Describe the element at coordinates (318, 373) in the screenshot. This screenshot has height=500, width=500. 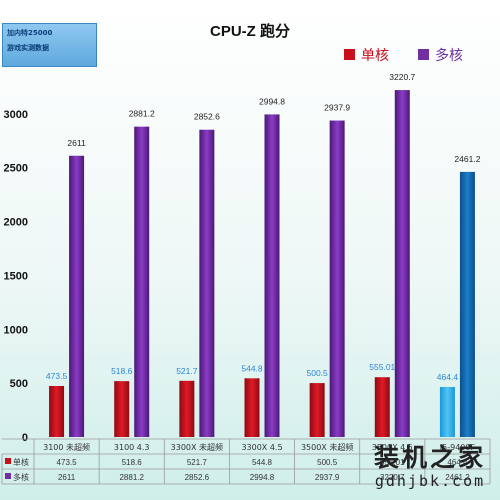
I see `data-label-single: 500.5` at that location.